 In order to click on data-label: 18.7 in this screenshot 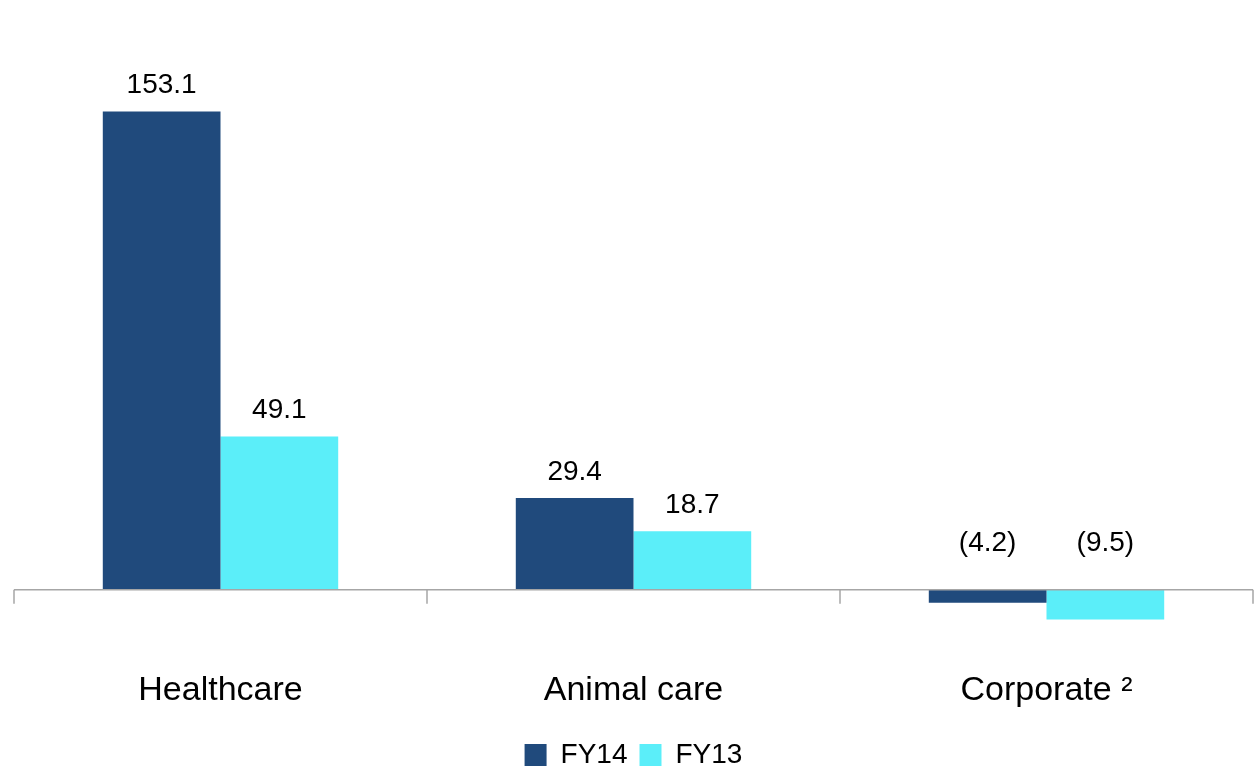, I will do `click(692, 504)`.